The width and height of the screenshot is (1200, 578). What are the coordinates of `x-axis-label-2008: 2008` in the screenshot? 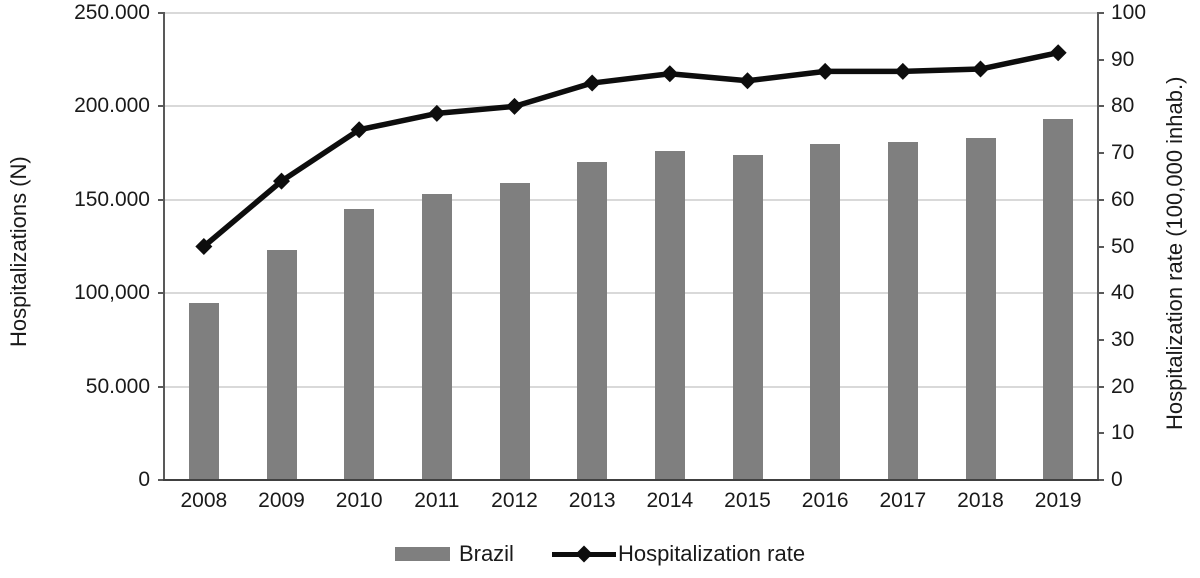 It's located at (204, 500).